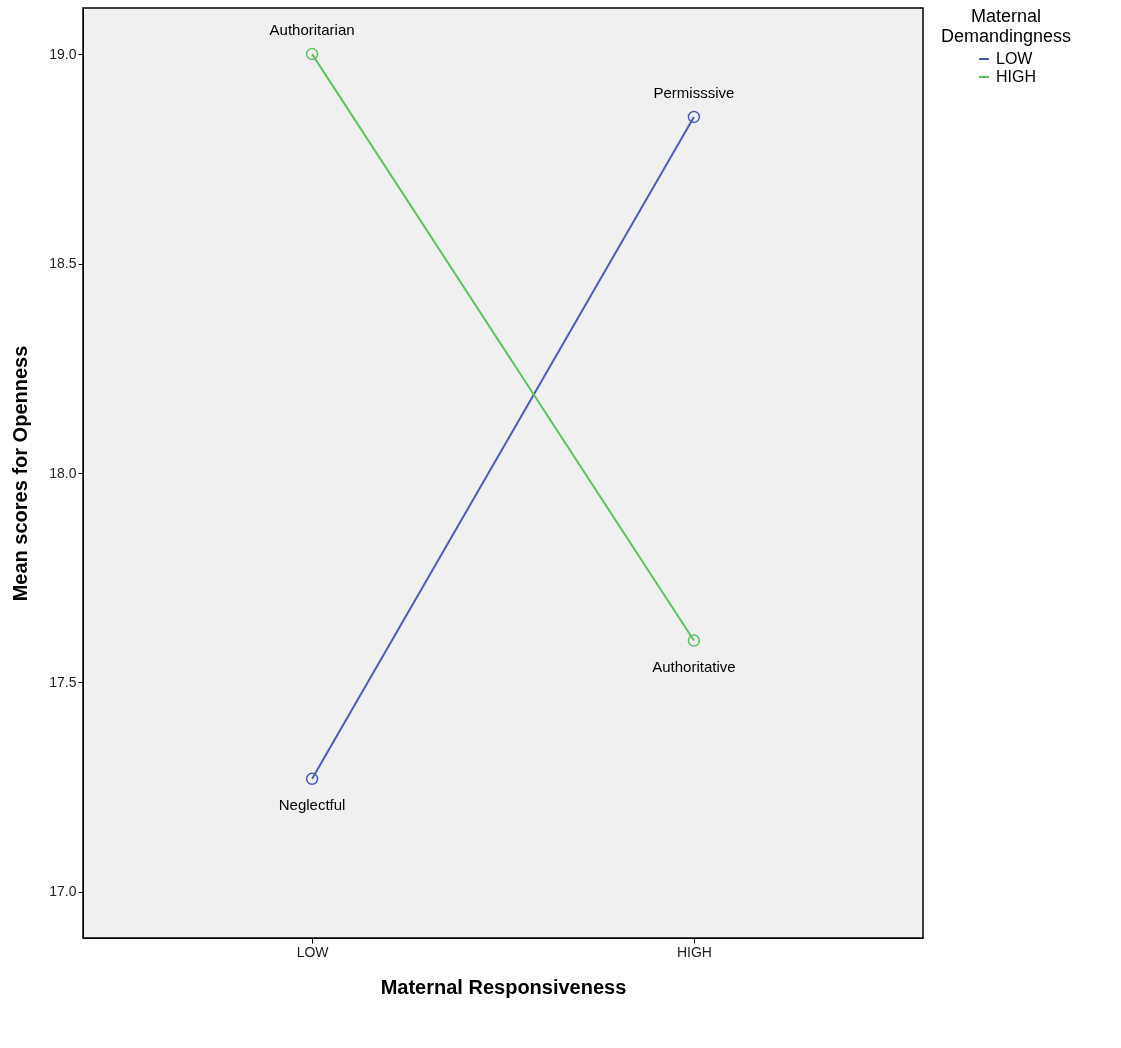  What do you see at coordinates (20, 473) in the screenshot?
I see `y-axis-title: Mean scores for Openness` at bounding box center [20, 473].